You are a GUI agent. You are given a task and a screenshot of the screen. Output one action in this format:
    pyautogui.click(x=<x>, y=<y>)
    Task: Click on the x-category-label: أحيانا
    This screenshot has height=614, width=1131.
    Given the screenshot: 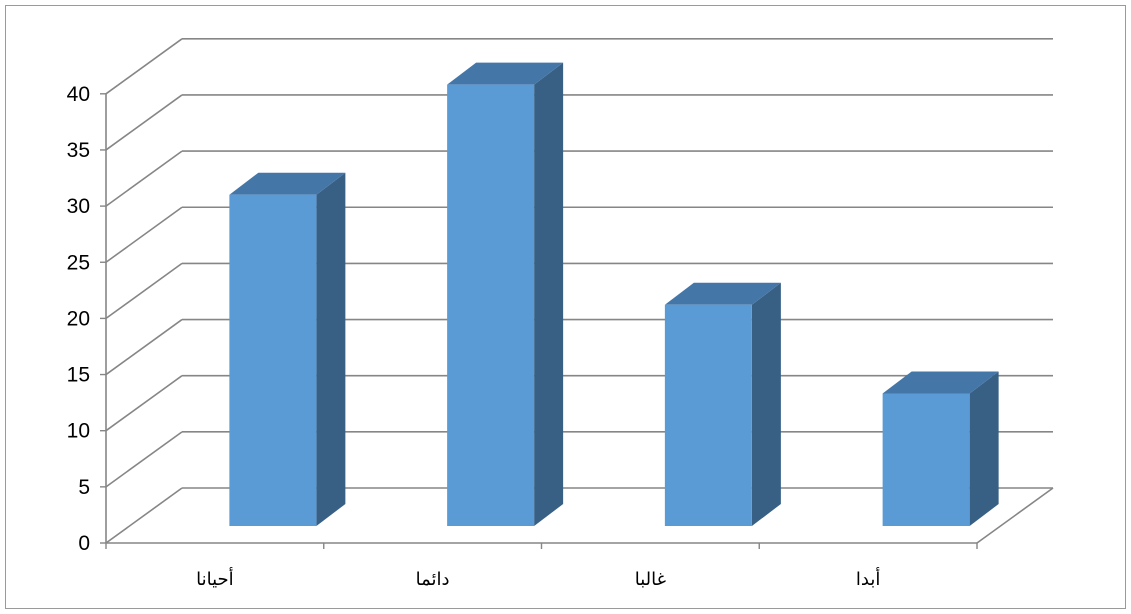 What is the action you would take?
    pyautogui.click(x=215, y=578)
    